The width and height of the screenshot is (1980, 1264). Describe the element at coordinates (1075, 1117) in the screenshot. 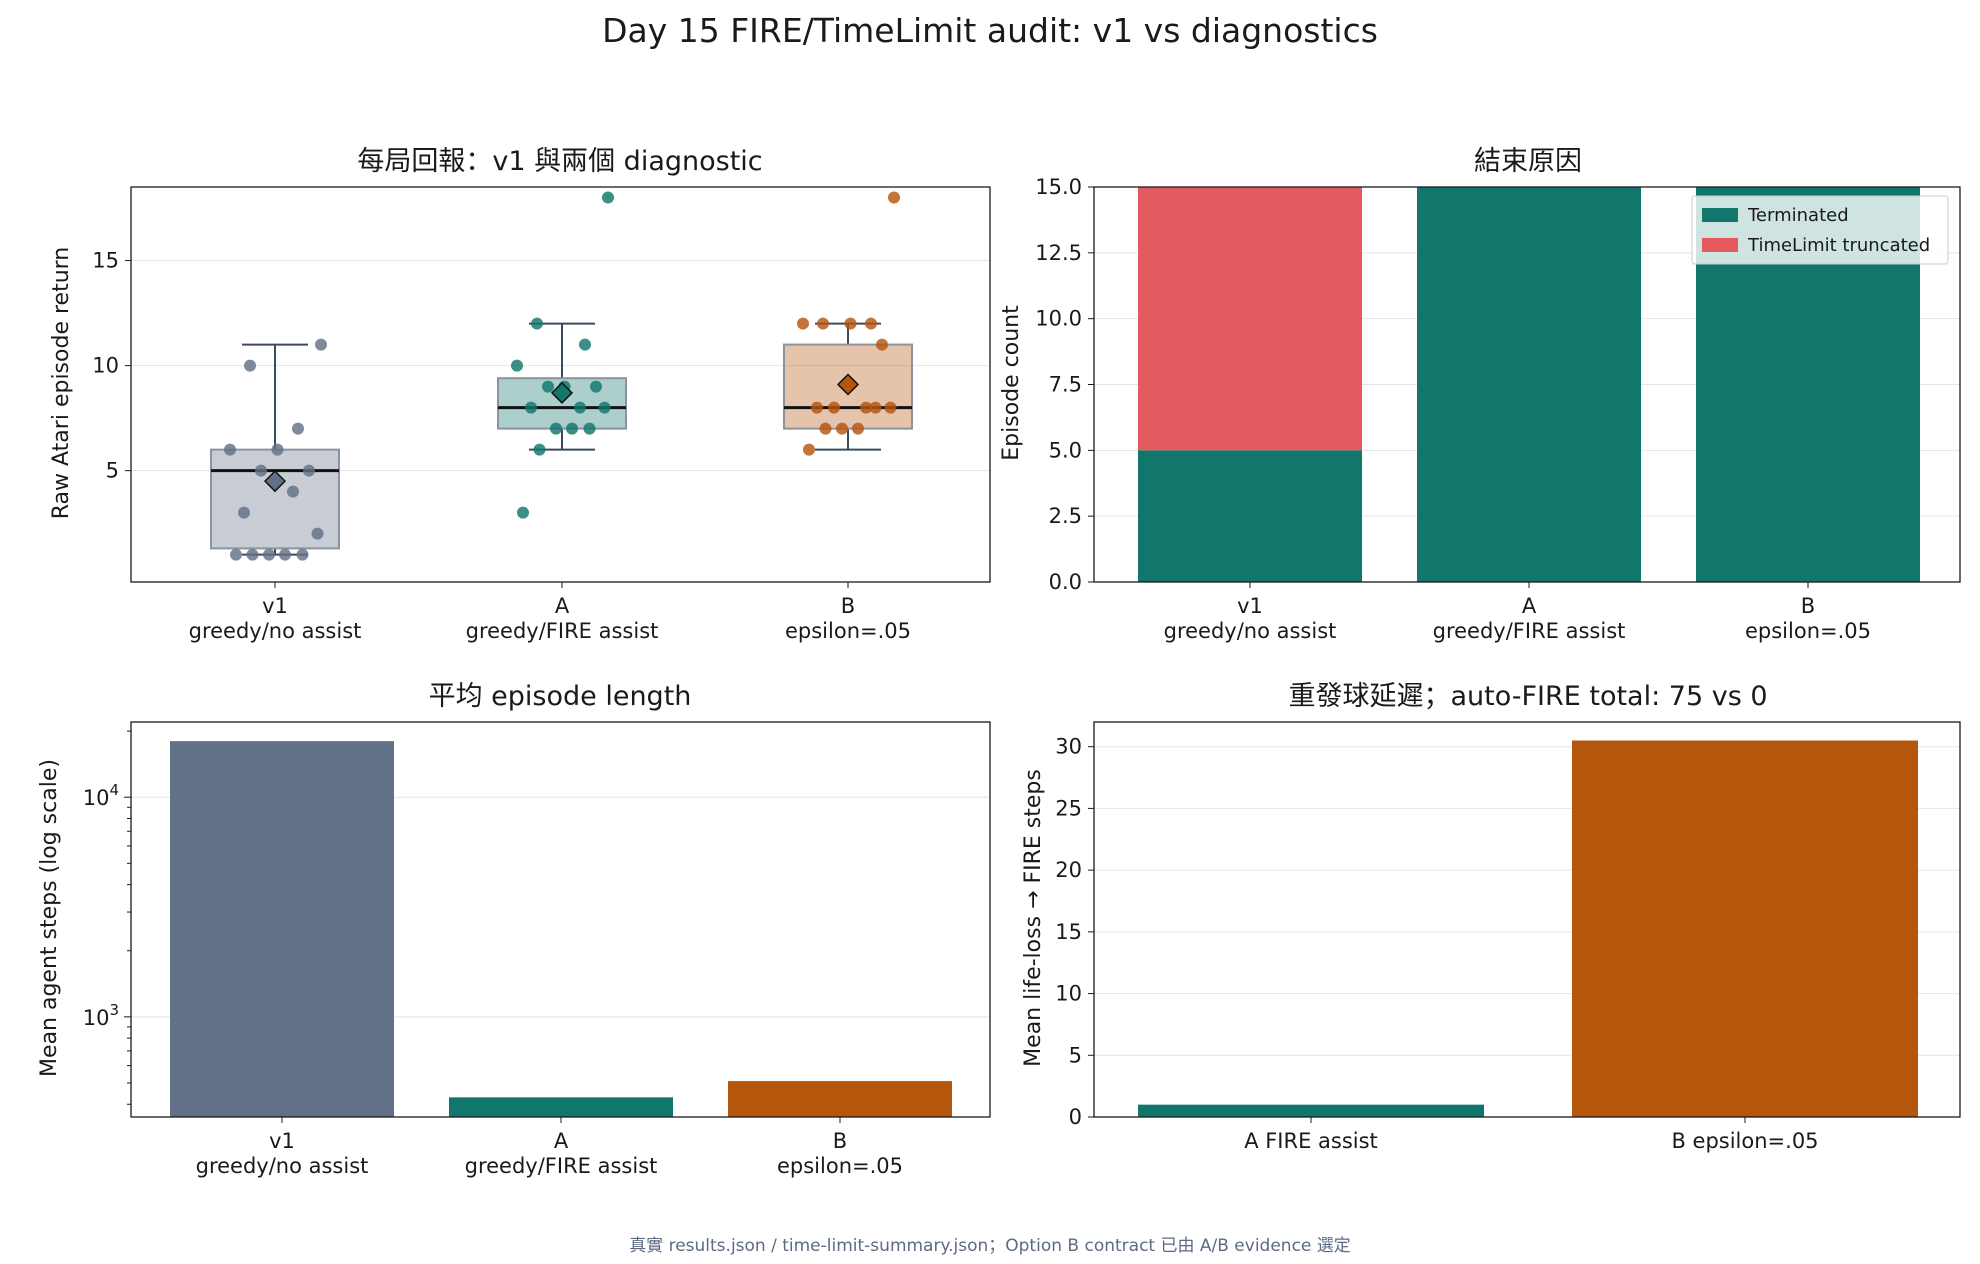

I see `ytick-label-0: 0` at that location.